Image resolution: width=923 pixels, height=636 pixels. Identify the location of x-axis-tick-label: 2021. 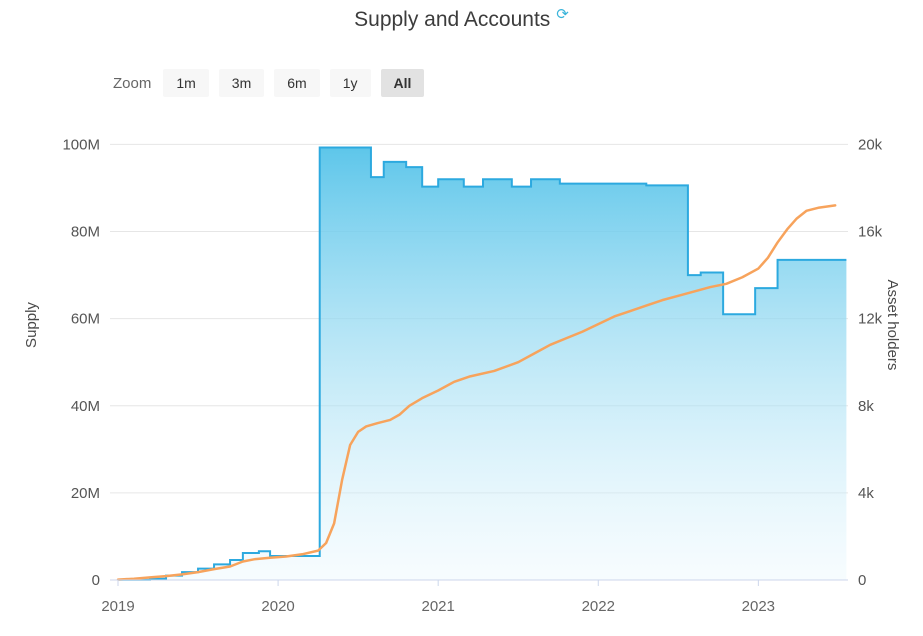
(437, 606).